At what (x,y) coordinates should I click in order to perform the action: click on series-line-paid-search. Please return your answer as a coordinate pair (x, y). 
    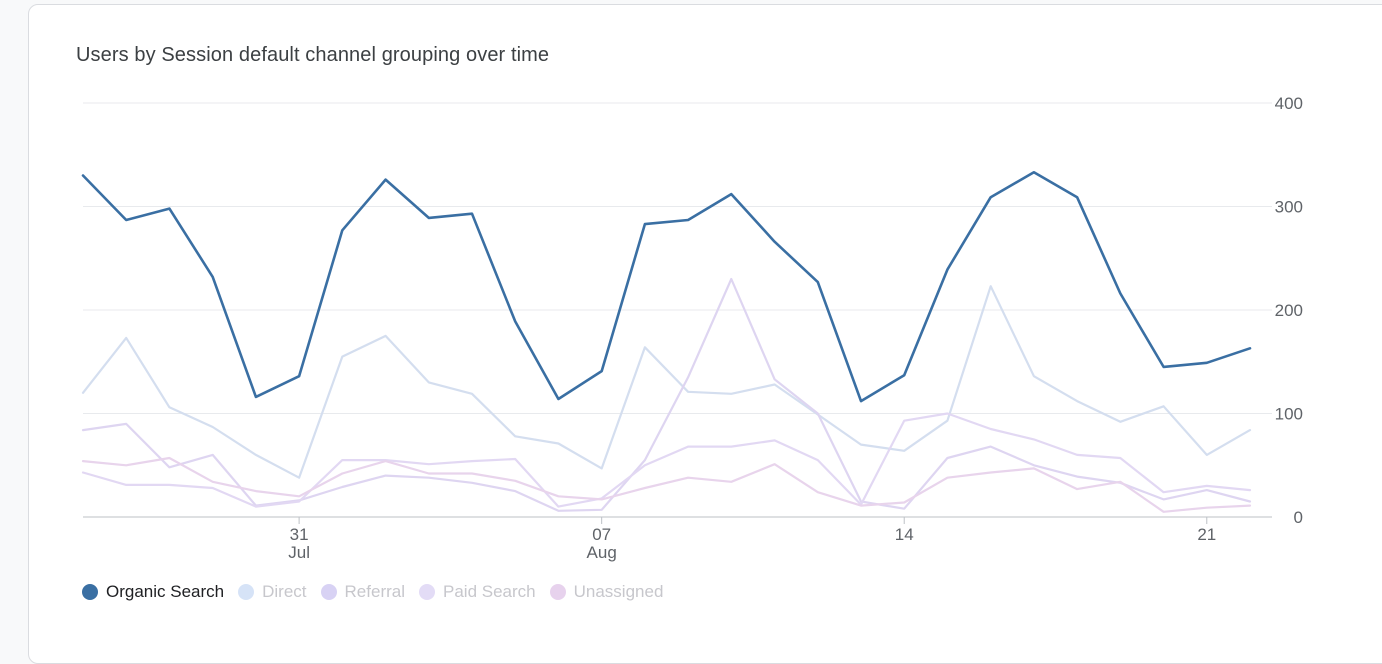
    Looking at the image, I should click on (666, 460).